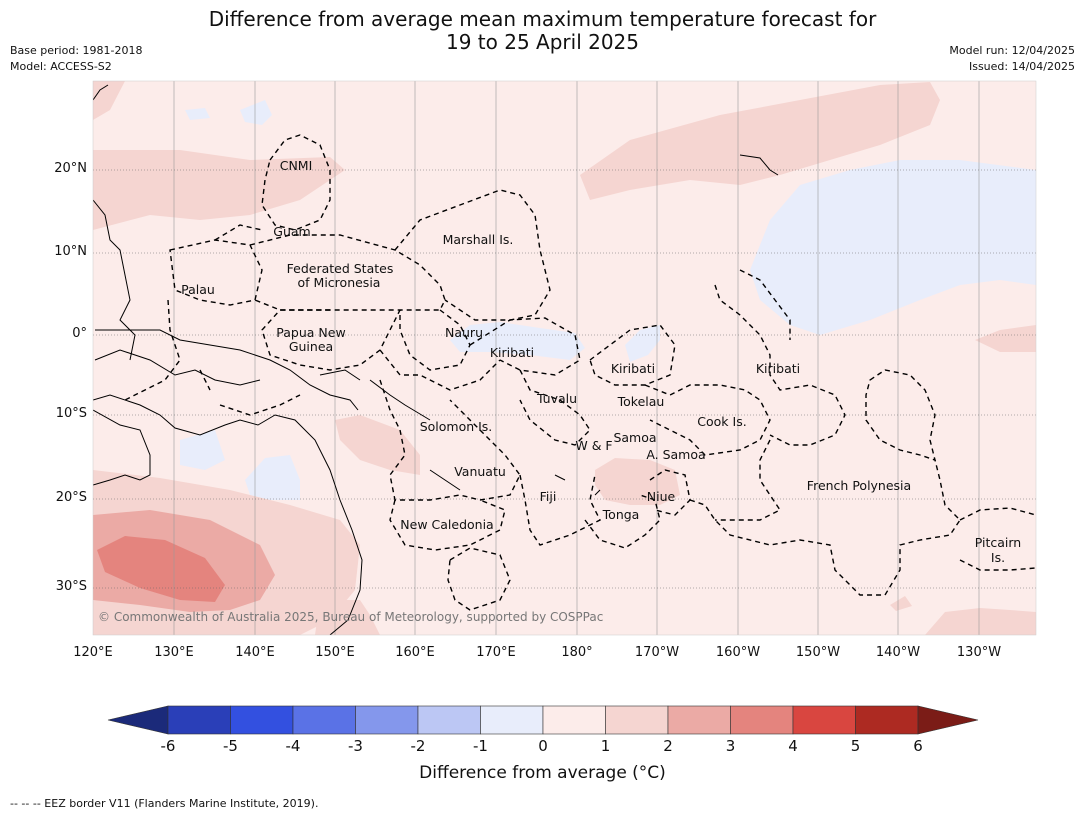  I want to click on label-new-caledonia: New Caledonia, so click(446, 524).